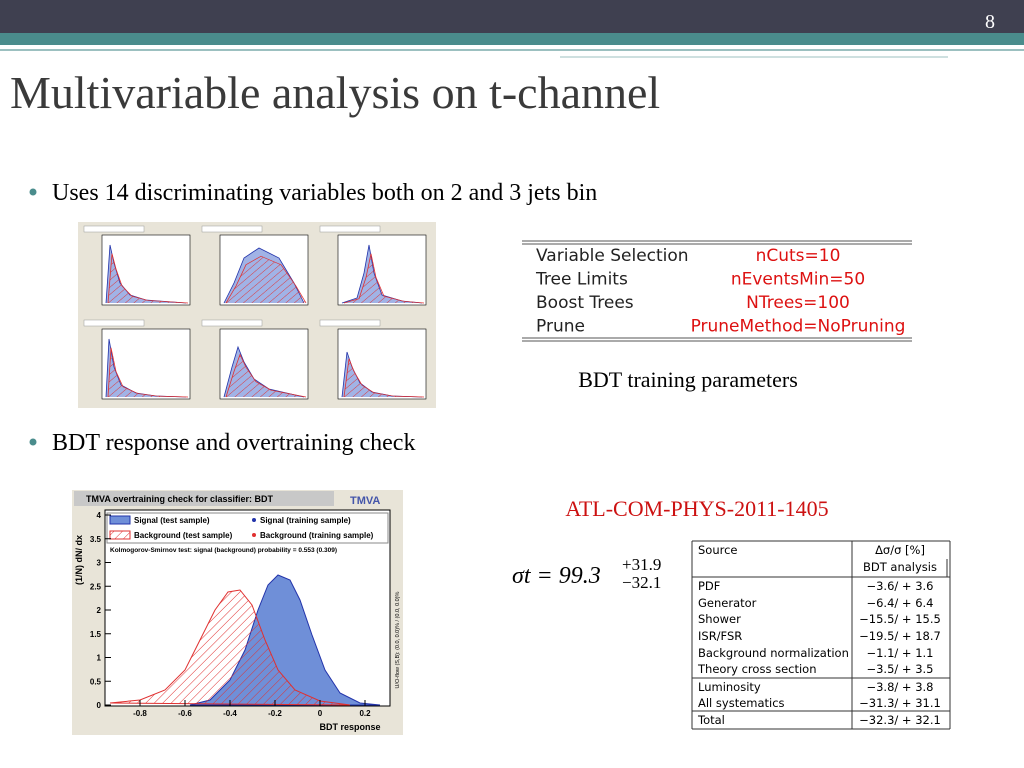  What do you see at coordinates (899, 653) in the screenshot?
I see `table-cell: −1.1/ + 1.1` at bounding box center [899, 653].